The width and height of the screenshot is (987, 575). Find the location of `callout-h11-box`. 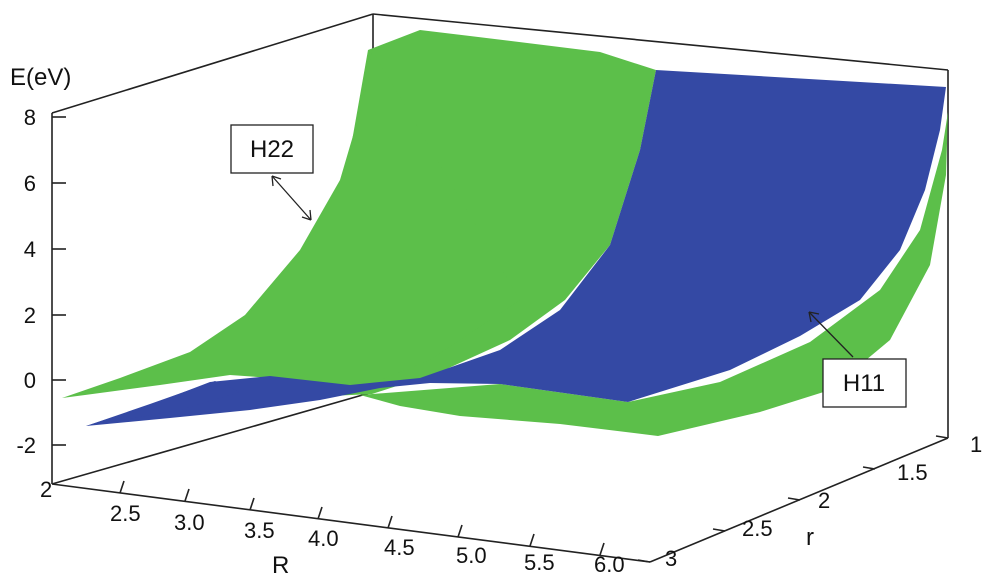

callout-h11-box is located at coordinates (864, 383).